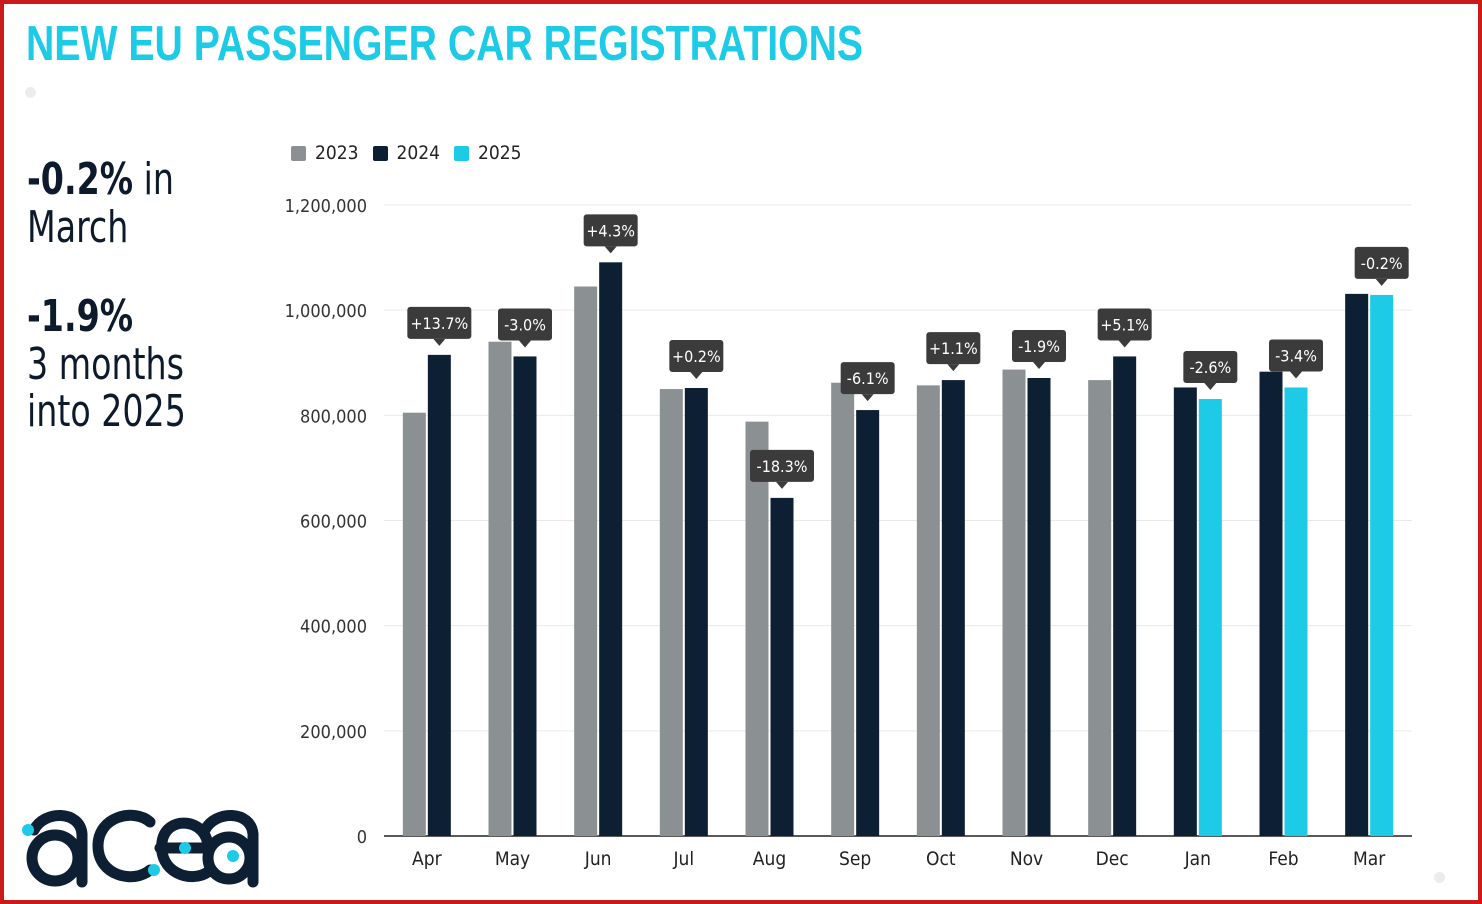 The height and width of the screenshot is (904, 1482). What do you see at coordinates (105, 364) in the screenshot?
I see `summary-ytd-line1: 3 months` at bounding box center [105, 364].